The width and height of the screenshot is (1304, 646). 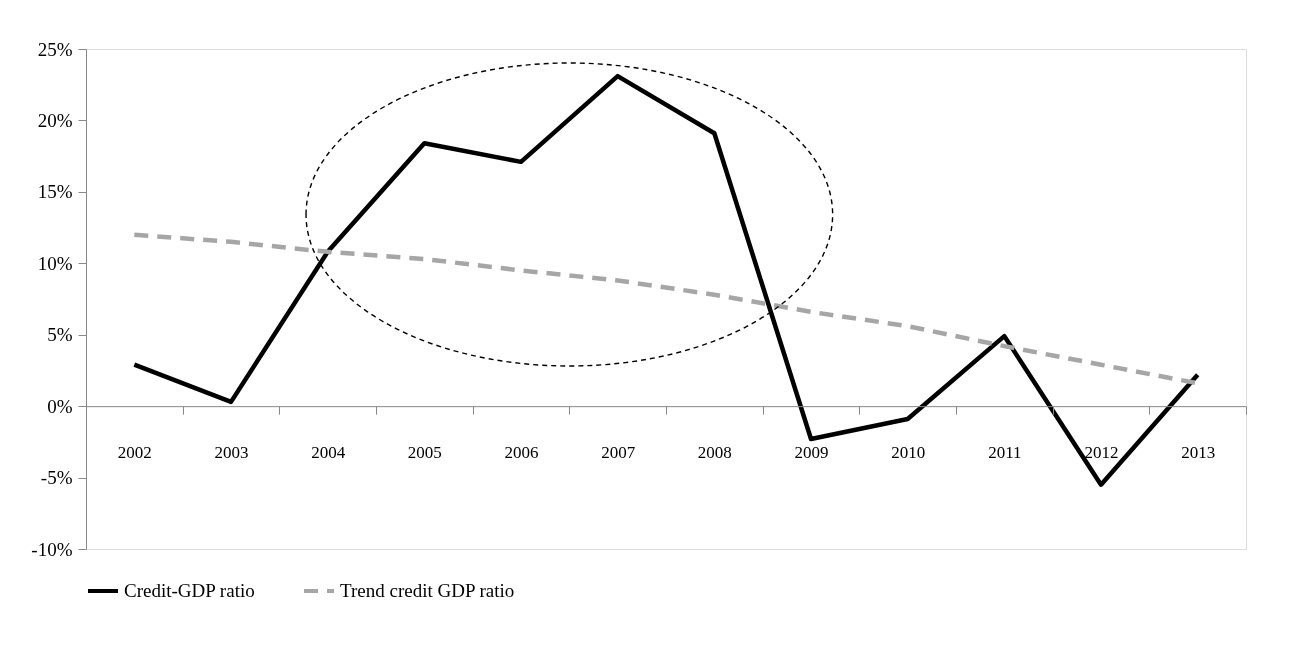 I want to click on x-tick-label: 2013, so click(x=1198, y=452).